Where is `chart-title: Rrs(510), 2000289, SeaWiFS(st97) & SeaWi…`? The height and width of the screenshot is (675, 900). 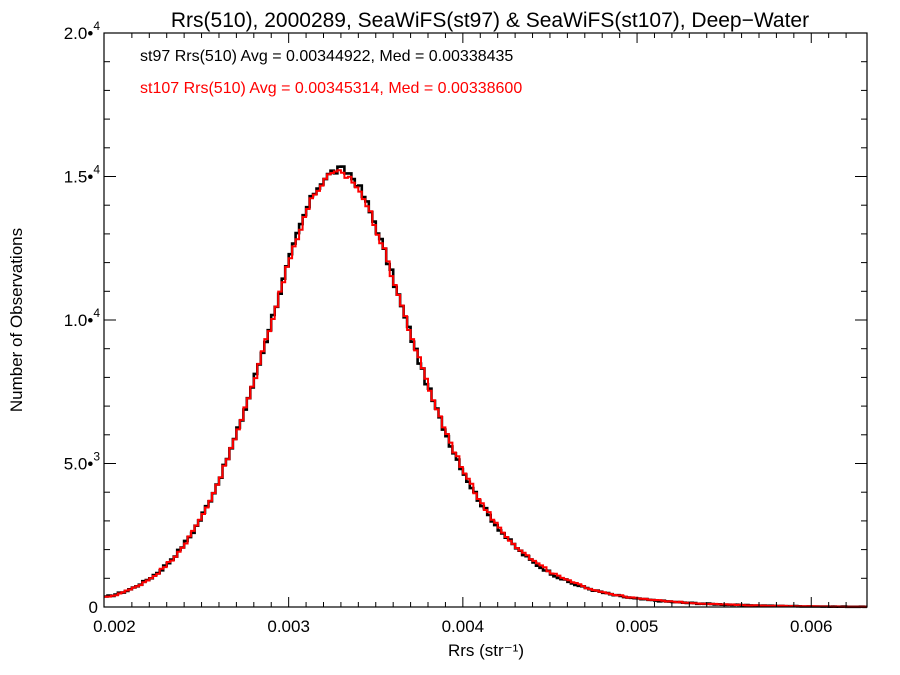 chart-title: Rrs(510), 2000289, SeaWiFS(st97) & SeaWi… is located at coordinates (490, 20).